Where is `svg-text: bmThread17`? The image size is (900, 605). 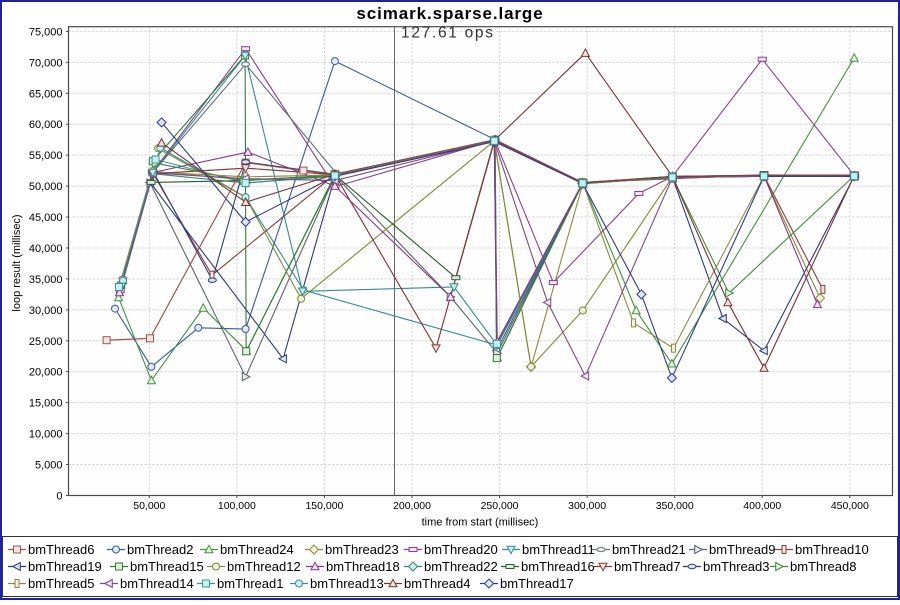
svg-text: bmThread17 is located at coordinates (537, 583).